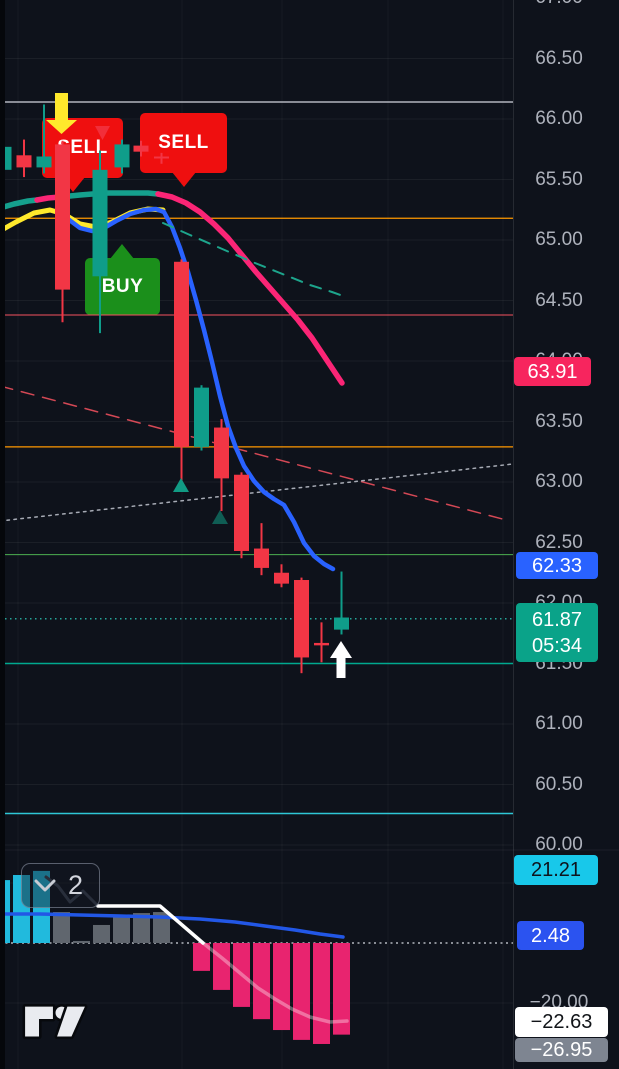 The image size is (619, 1069). What do you see at coordinates (45, 885) in the screenshot?
I see `chevron-down-icon` at bounding box center [45, 885].